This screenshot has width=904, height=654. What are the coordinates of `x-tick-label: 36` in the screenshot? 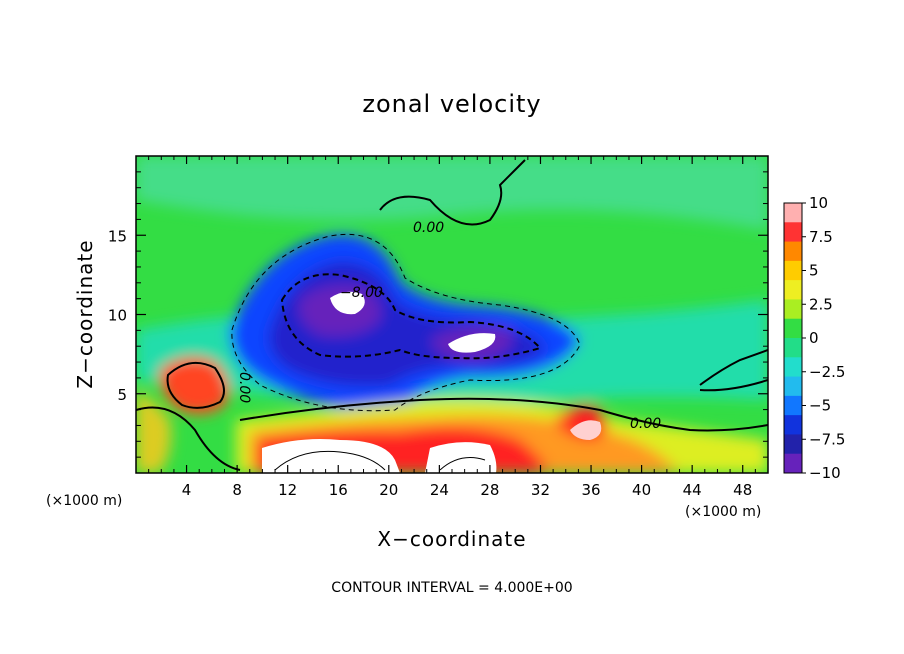 It's located at (590, 490).